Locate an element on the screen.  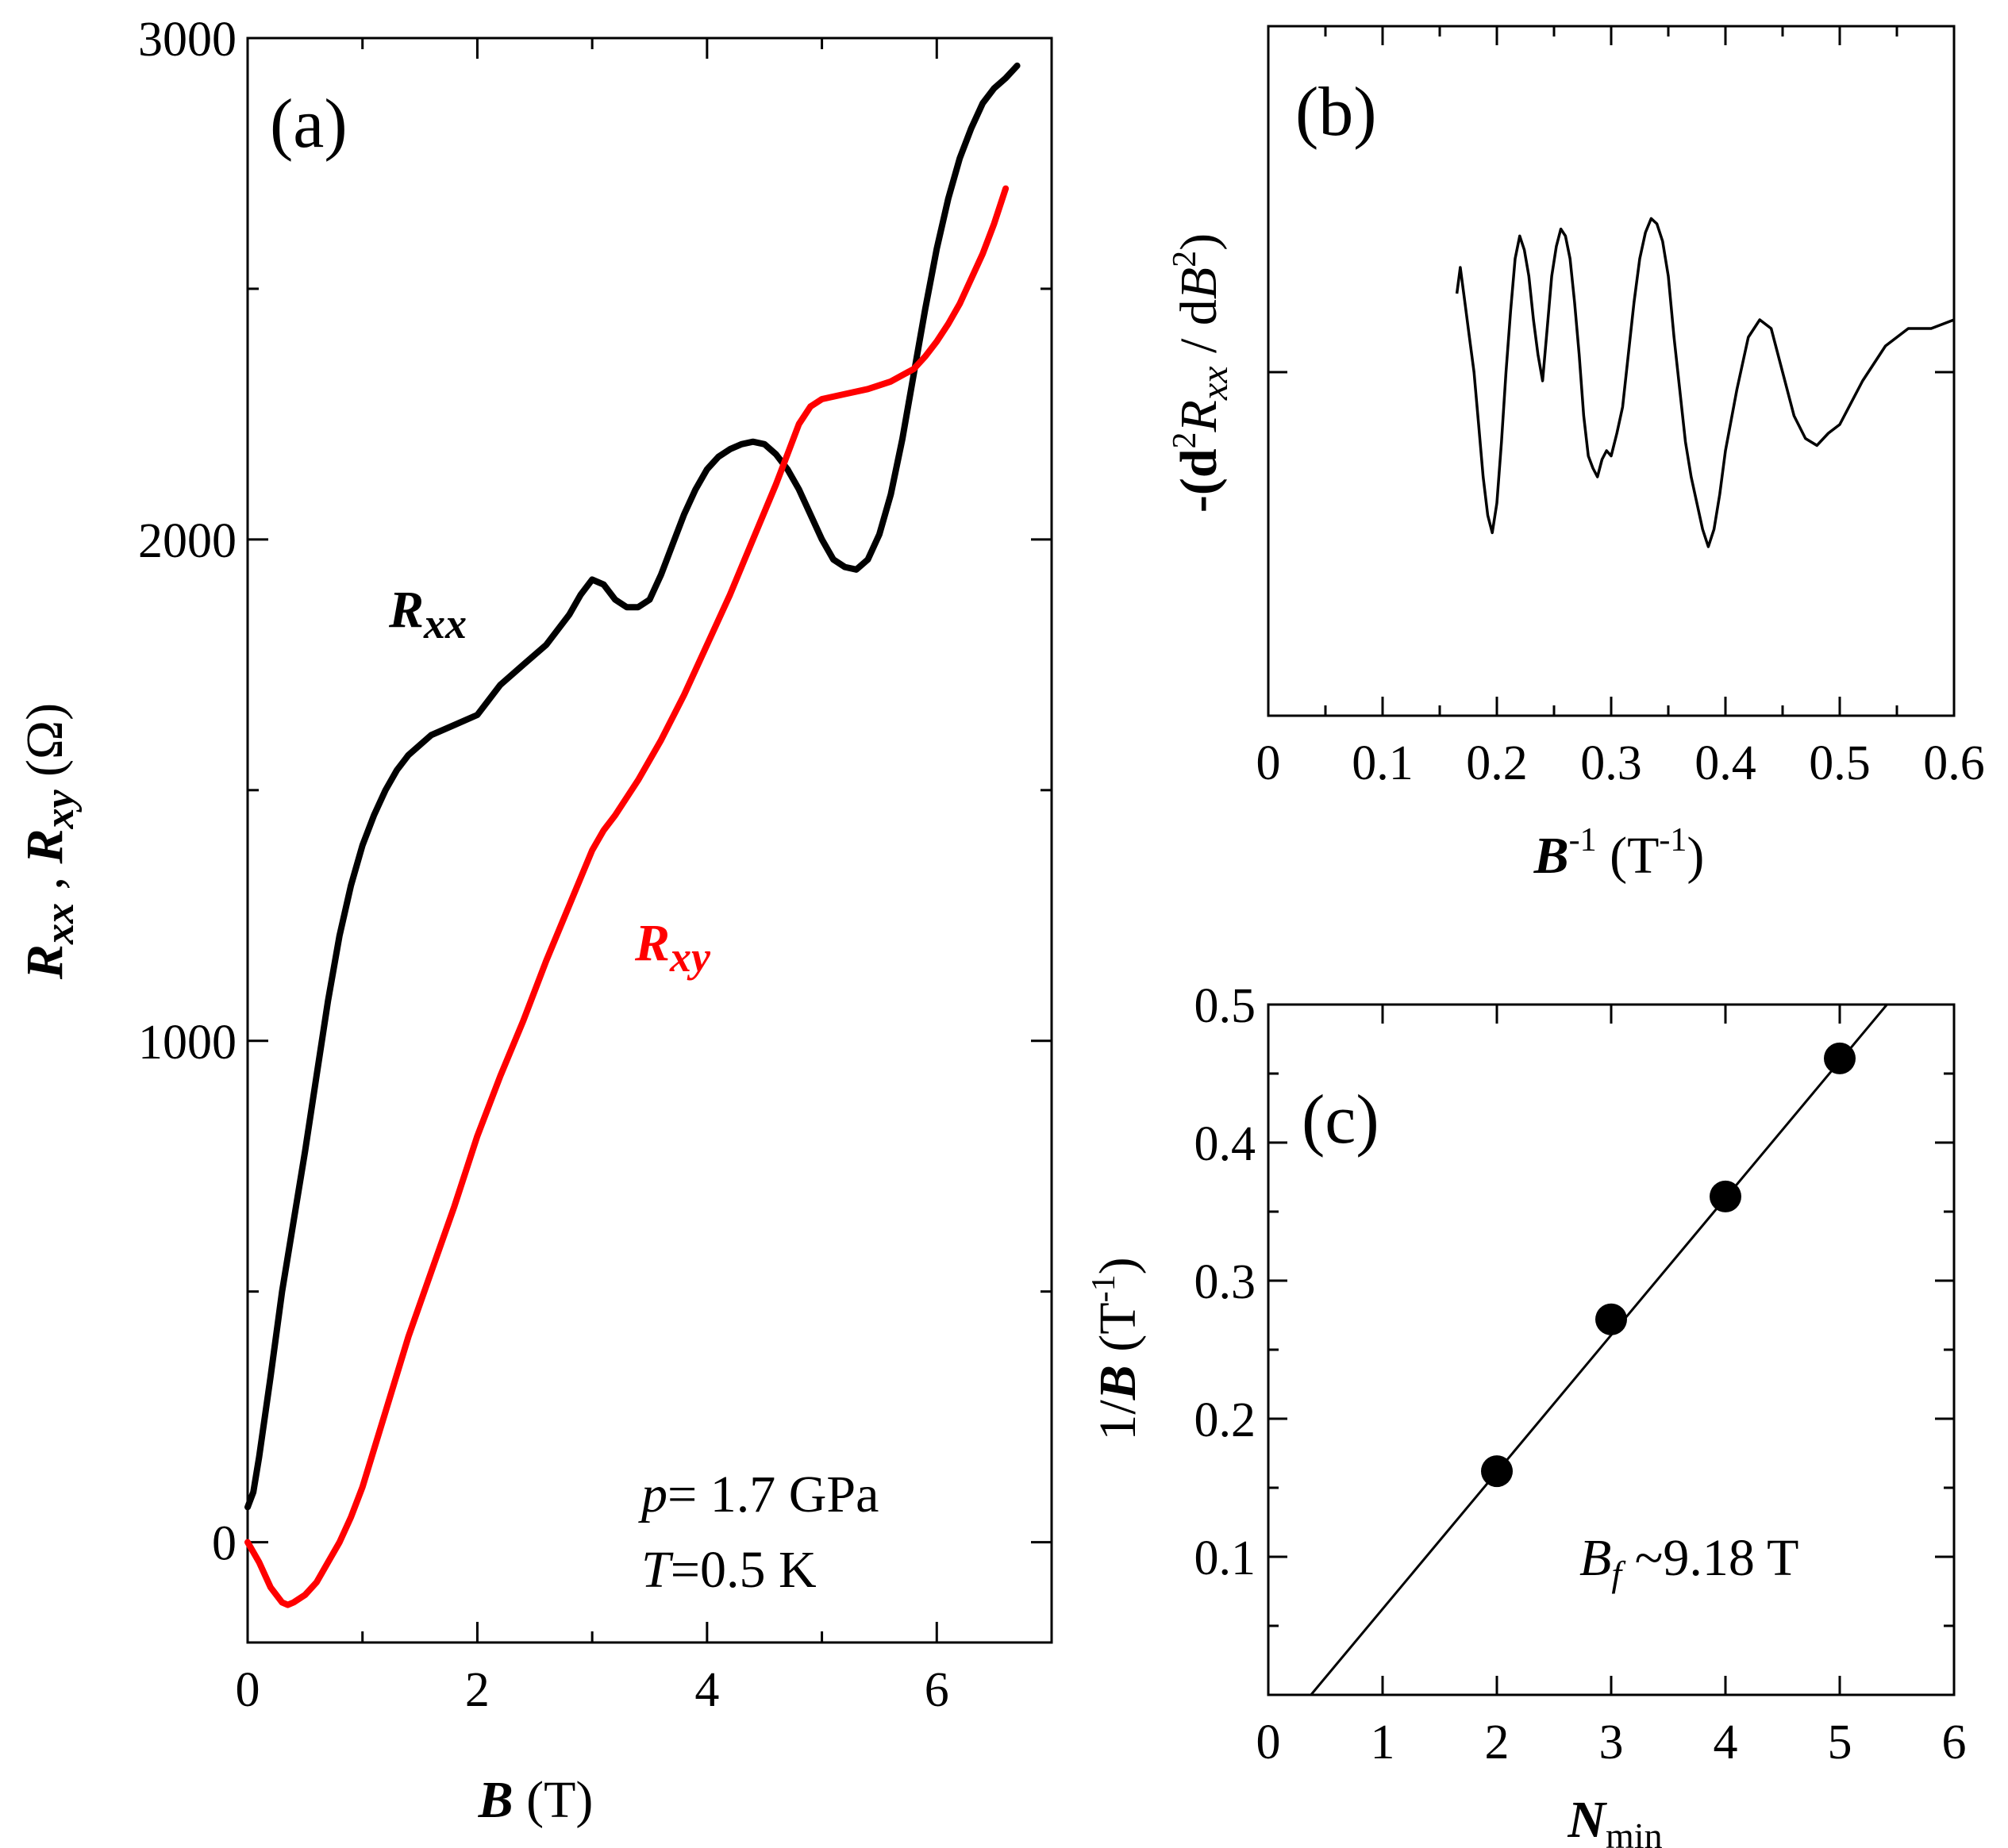
y-tick-label: 3000 is located at coordinates (187, 40).